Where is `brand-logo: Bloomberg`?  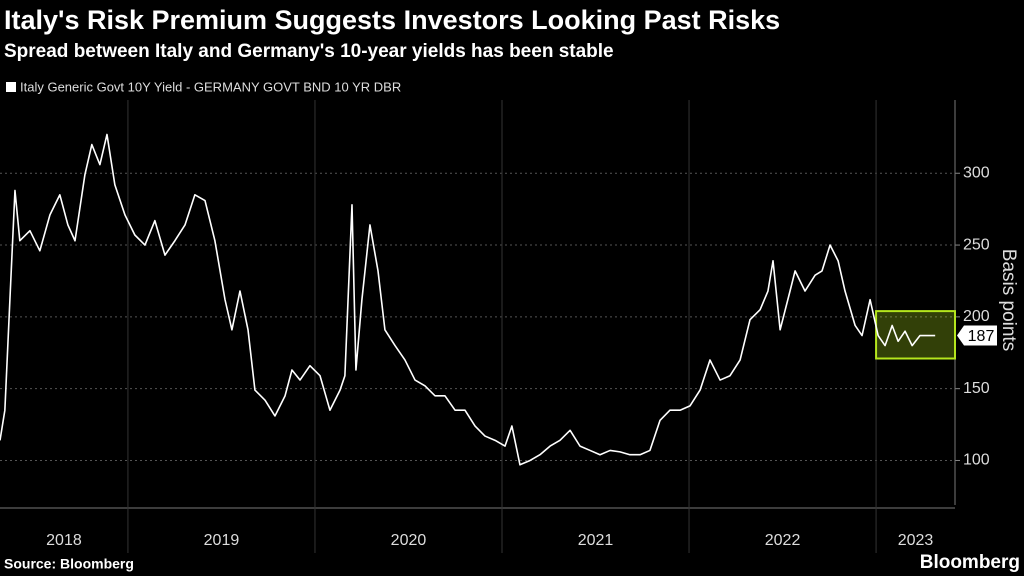
brand-logo: Bloomberg is located at coordinates (970, 562).